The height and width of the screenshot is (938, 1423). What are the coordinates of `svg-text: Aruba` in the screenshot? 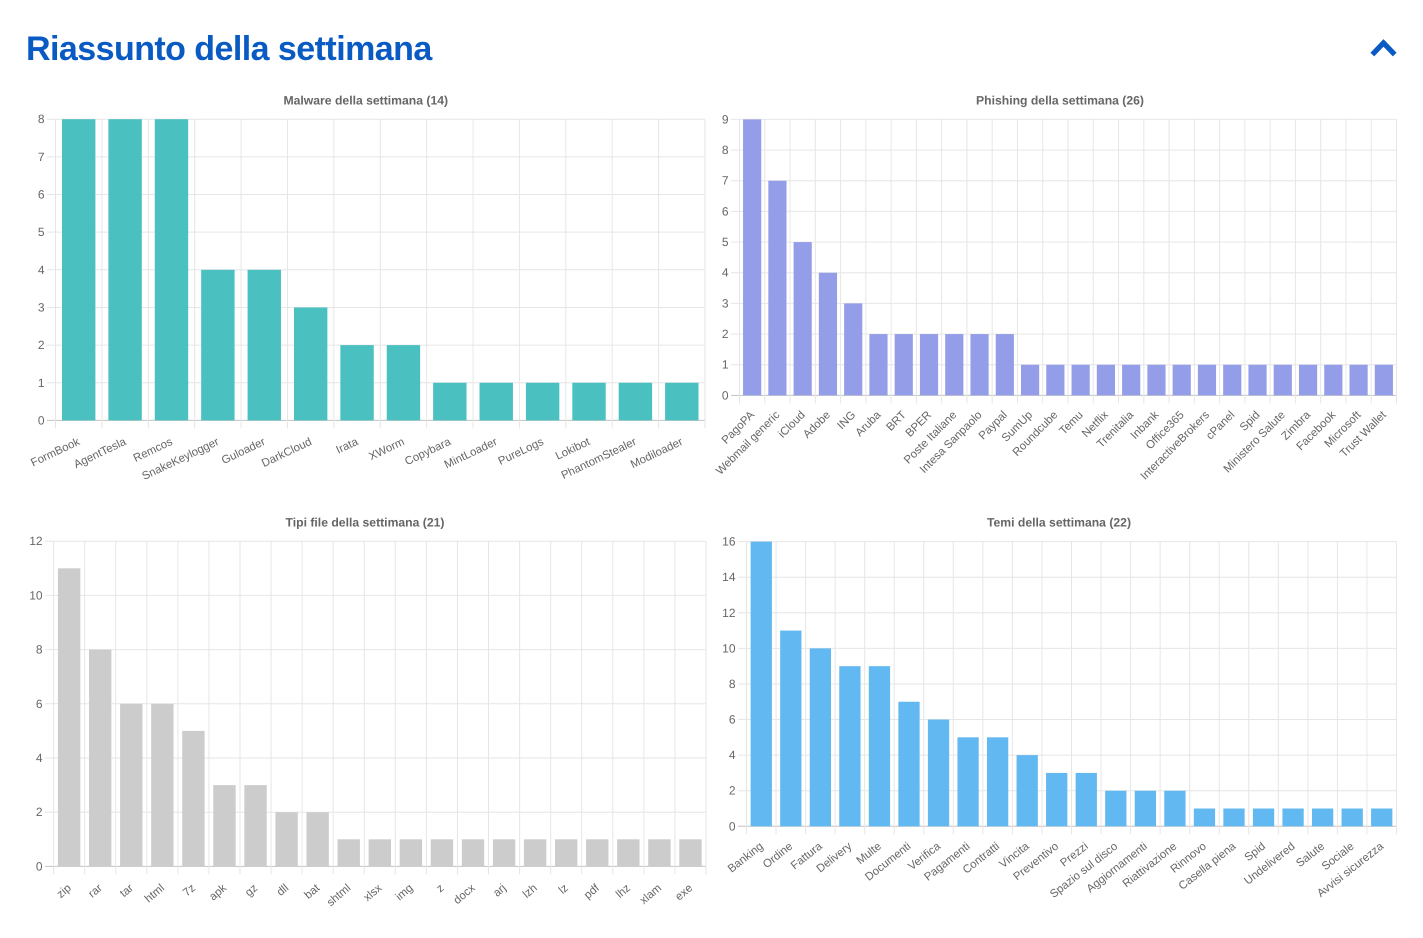 It's located at (869, 424).